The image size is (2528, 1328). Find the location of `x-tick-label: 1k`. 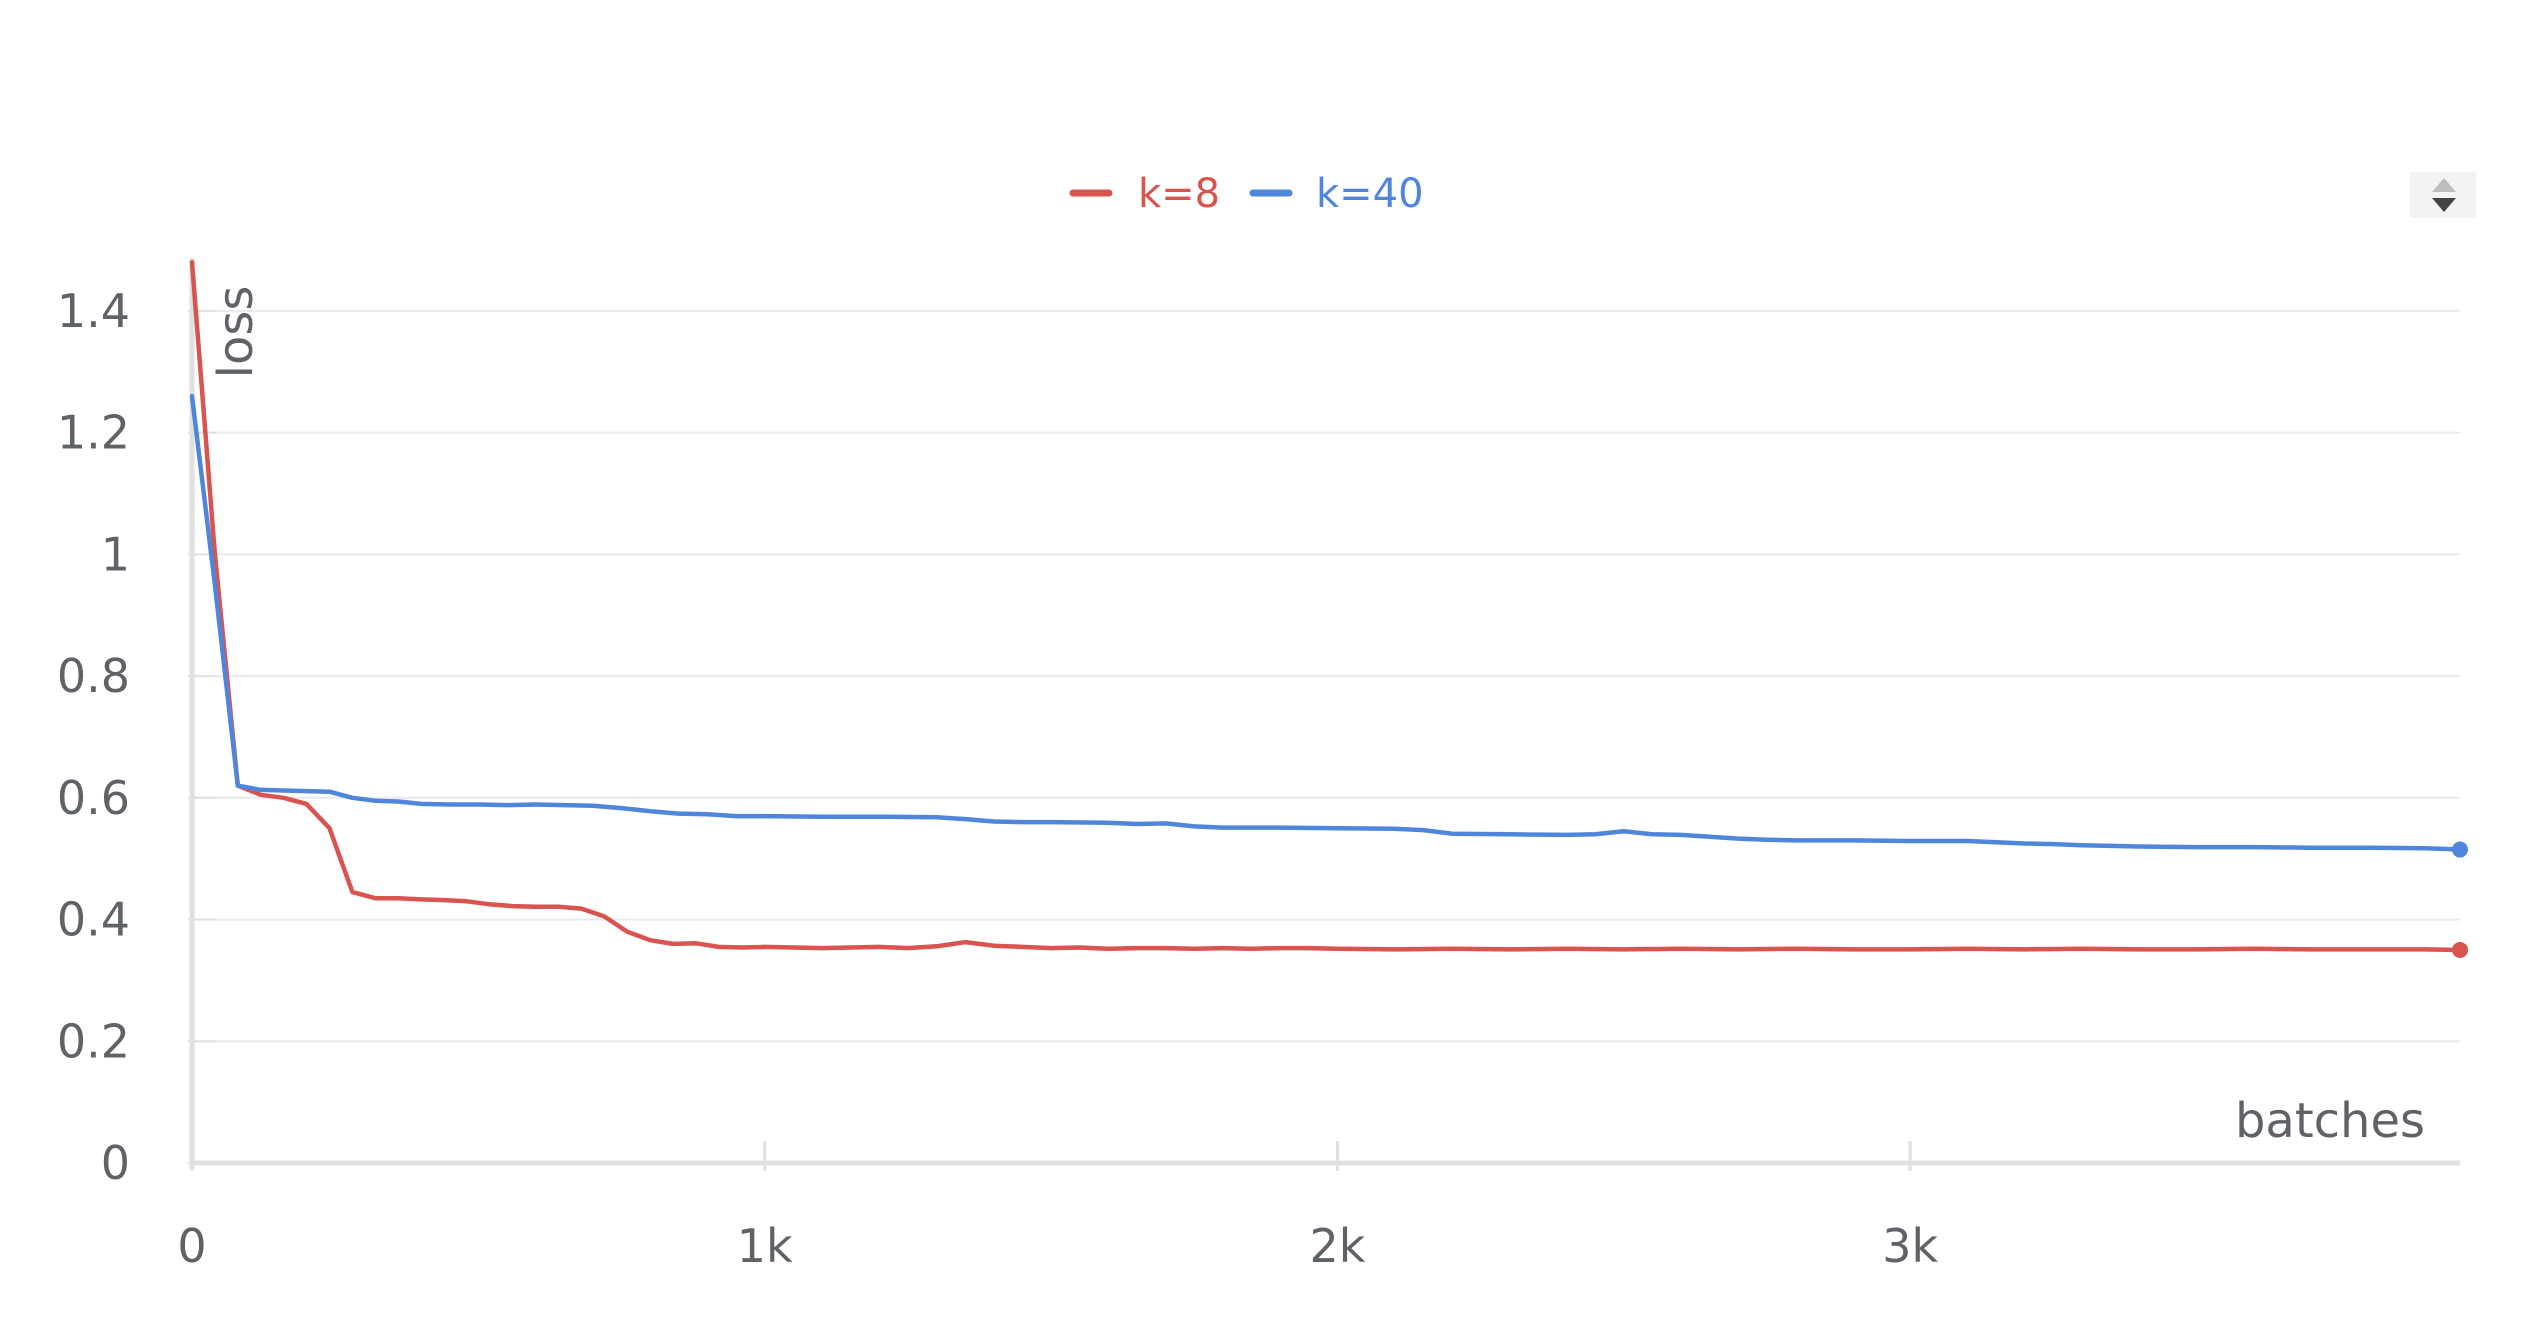

x-tick-label: 1k is located at coordinates (765, 1246).